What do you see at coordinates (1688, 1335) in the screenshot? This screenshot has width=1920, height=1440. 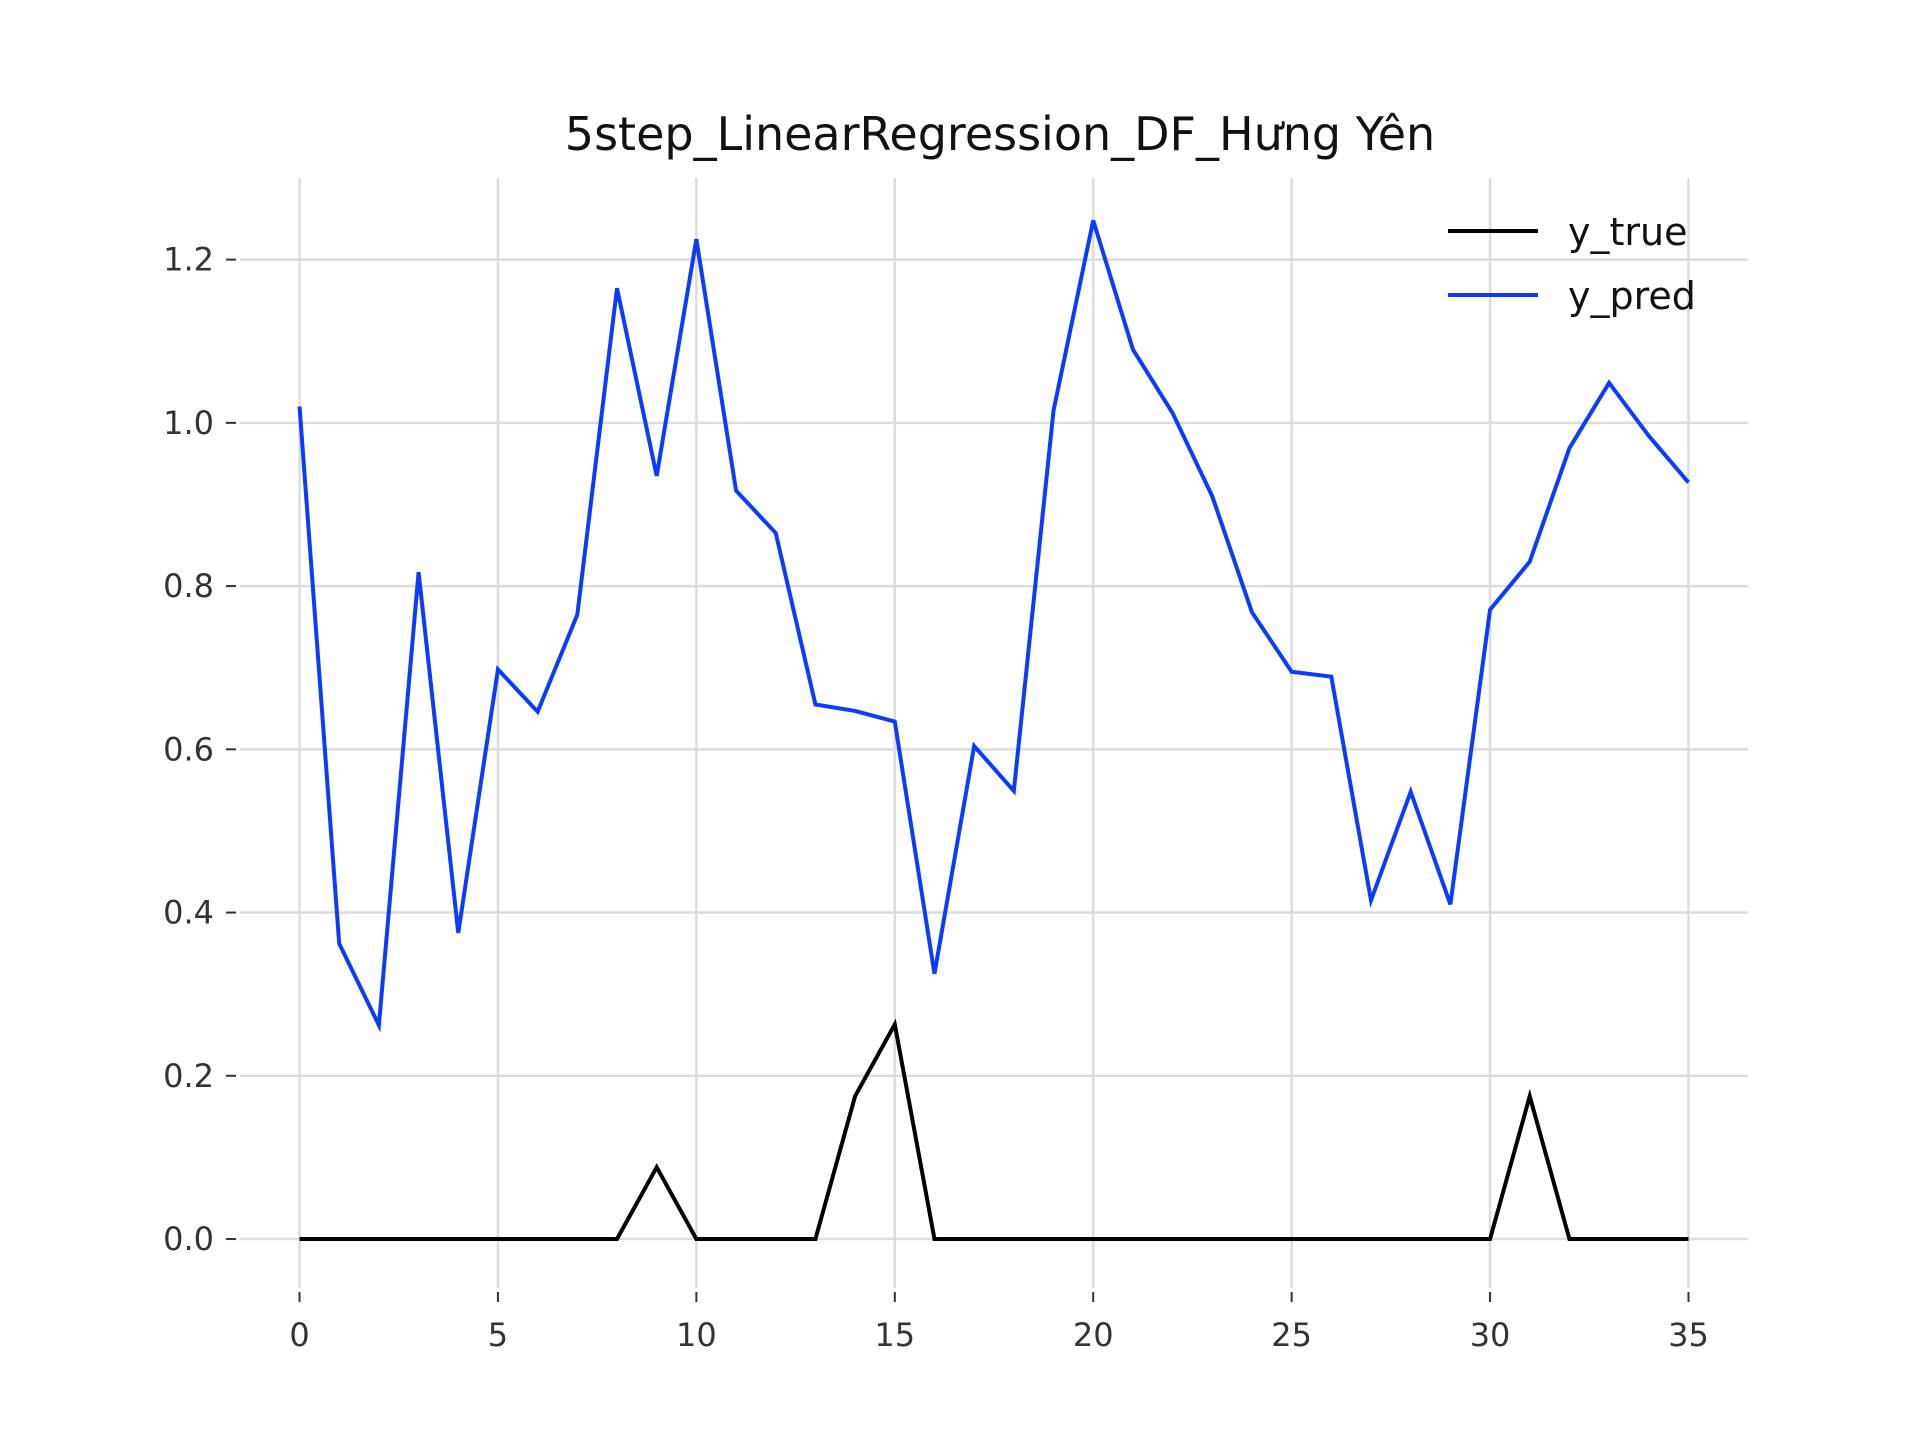 I see `x-tick-label: 35` at bounding box center [1688, 1335].